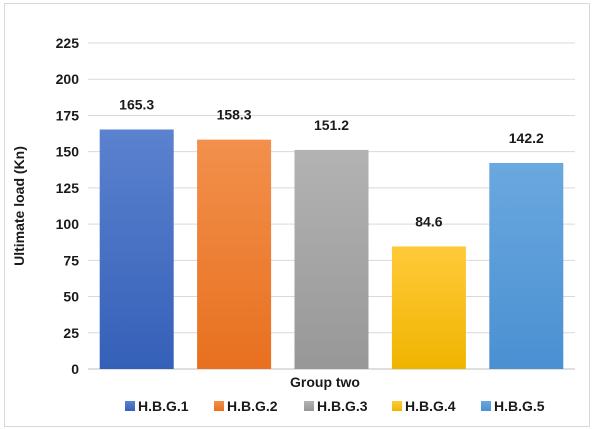 Image resolution: width=597 pixels, height=429 pixels. Describe the element at coordinates (19, 206) in the screenshot. I see `y-axis-title: Ultimate load (Kn)` at that location.